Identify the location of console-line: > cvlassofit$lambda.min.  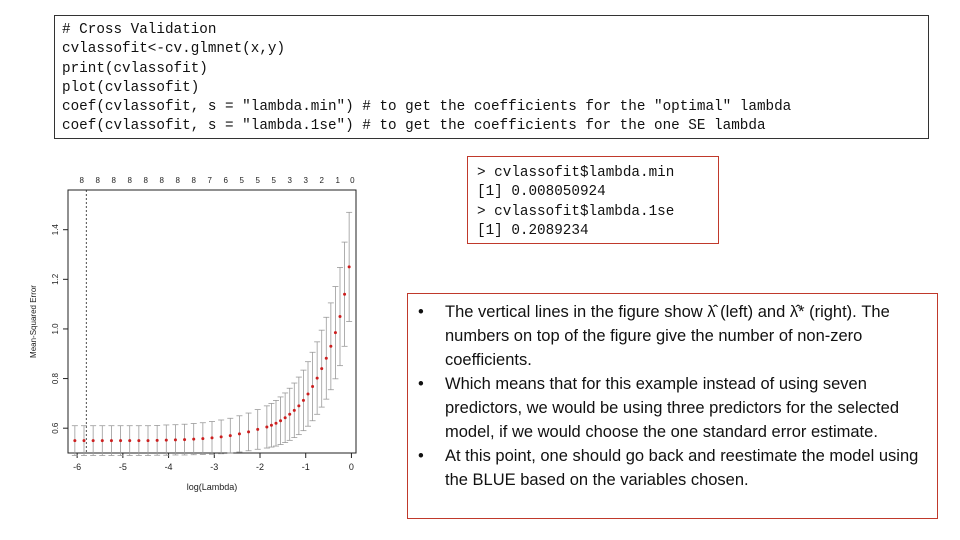
(576, 173).